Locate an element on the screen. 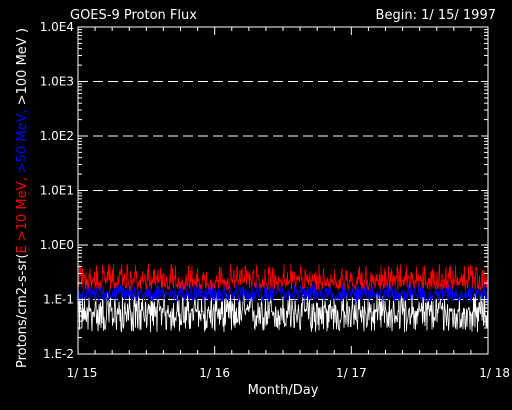 This screenshot has width=512, height=410. y-tick-label: 1.0E0 is located at coordinates (57, 245).